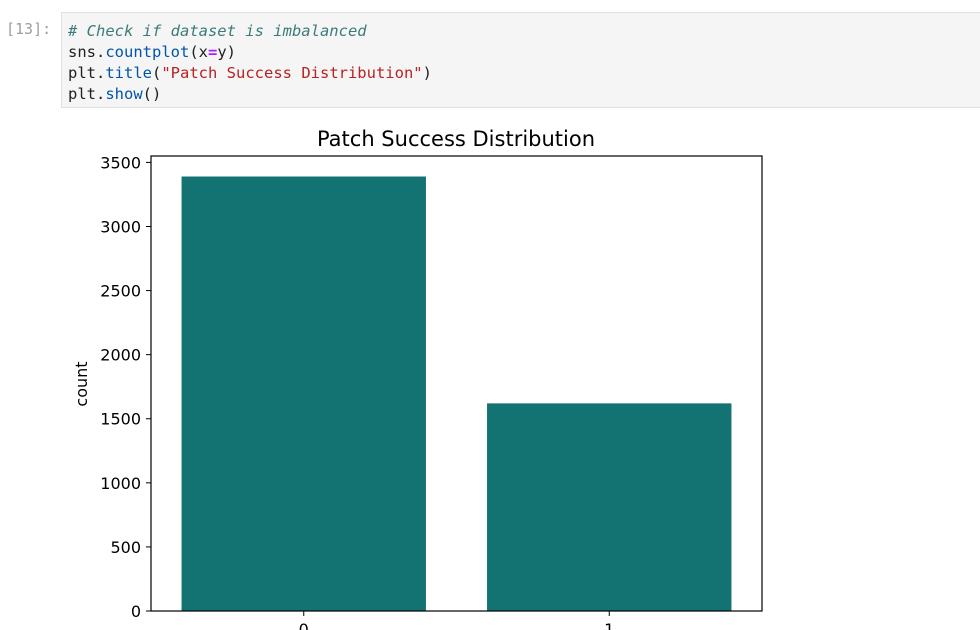 The image size is (980, 630). What do you see at coordinates (120, 483) in the screenshot?
I see `y-tick-label: 1000` at bounding box center [120, 483].